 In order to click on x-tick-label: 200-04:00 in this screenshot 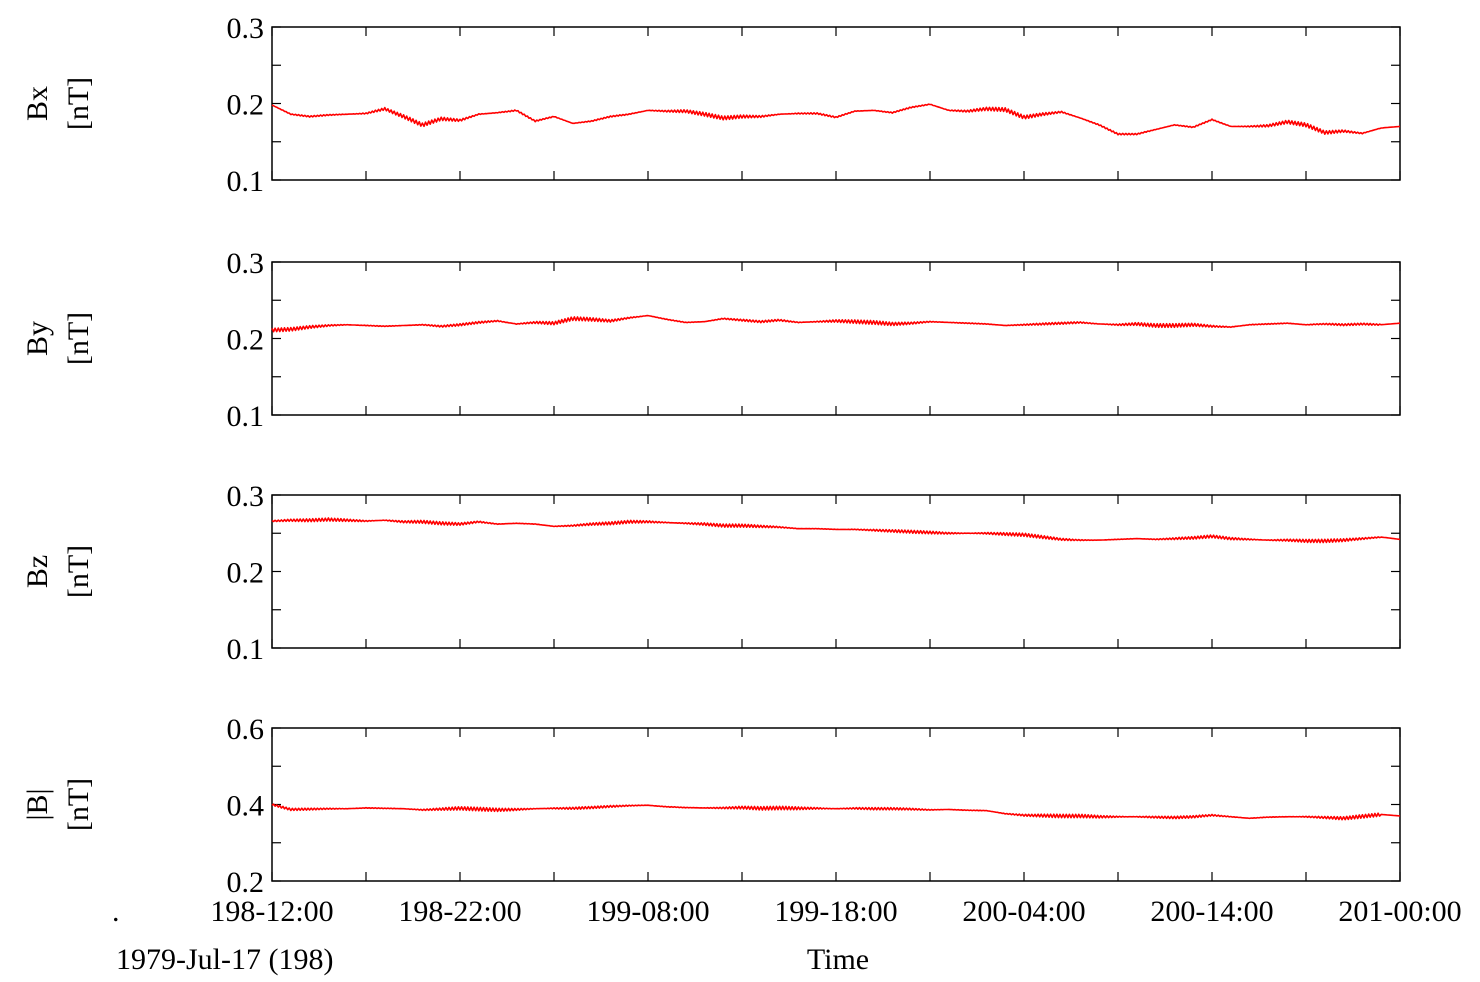, I will do `click(1023, 911)`.